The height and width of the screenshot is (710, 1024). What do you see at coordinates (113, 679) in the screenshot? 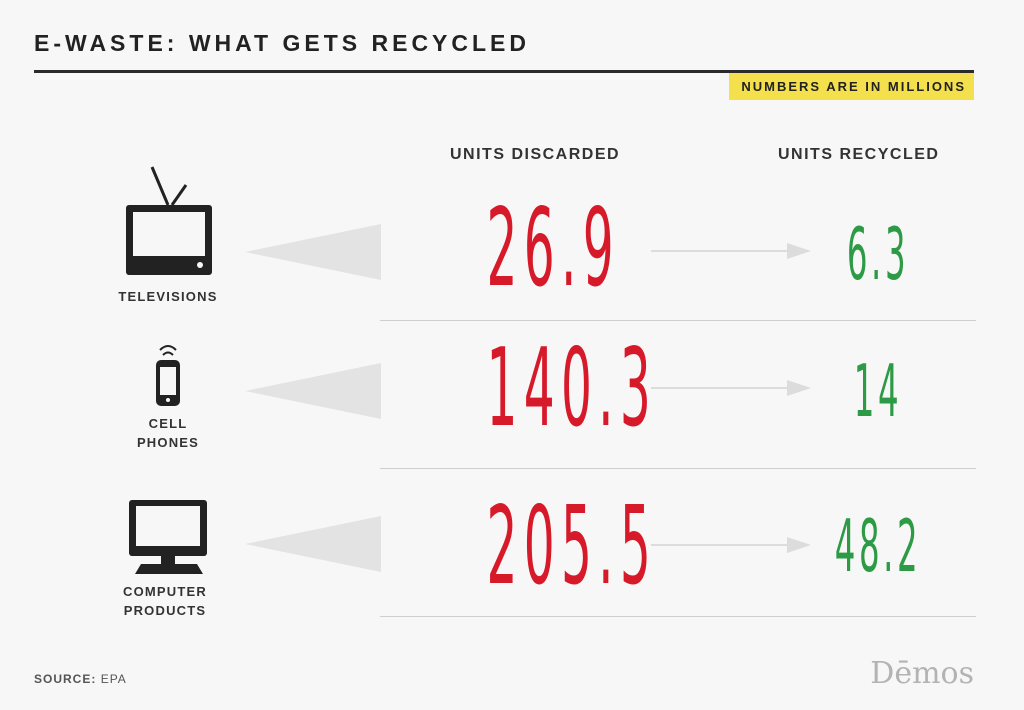
I see `source-value: EPA` at bounding box center [113, 679].